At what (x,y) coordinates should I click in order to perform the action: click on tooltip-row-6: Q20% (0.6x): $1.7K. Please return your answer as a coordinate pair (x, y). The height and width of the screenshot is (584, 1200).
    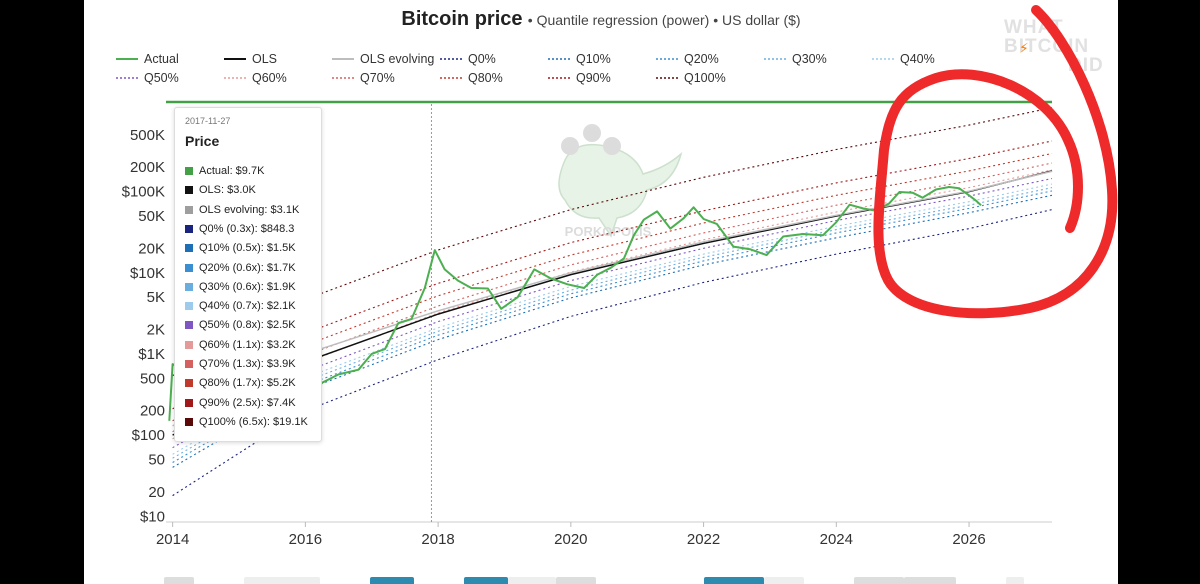
    Looking at the image, I should click on (240, 268).